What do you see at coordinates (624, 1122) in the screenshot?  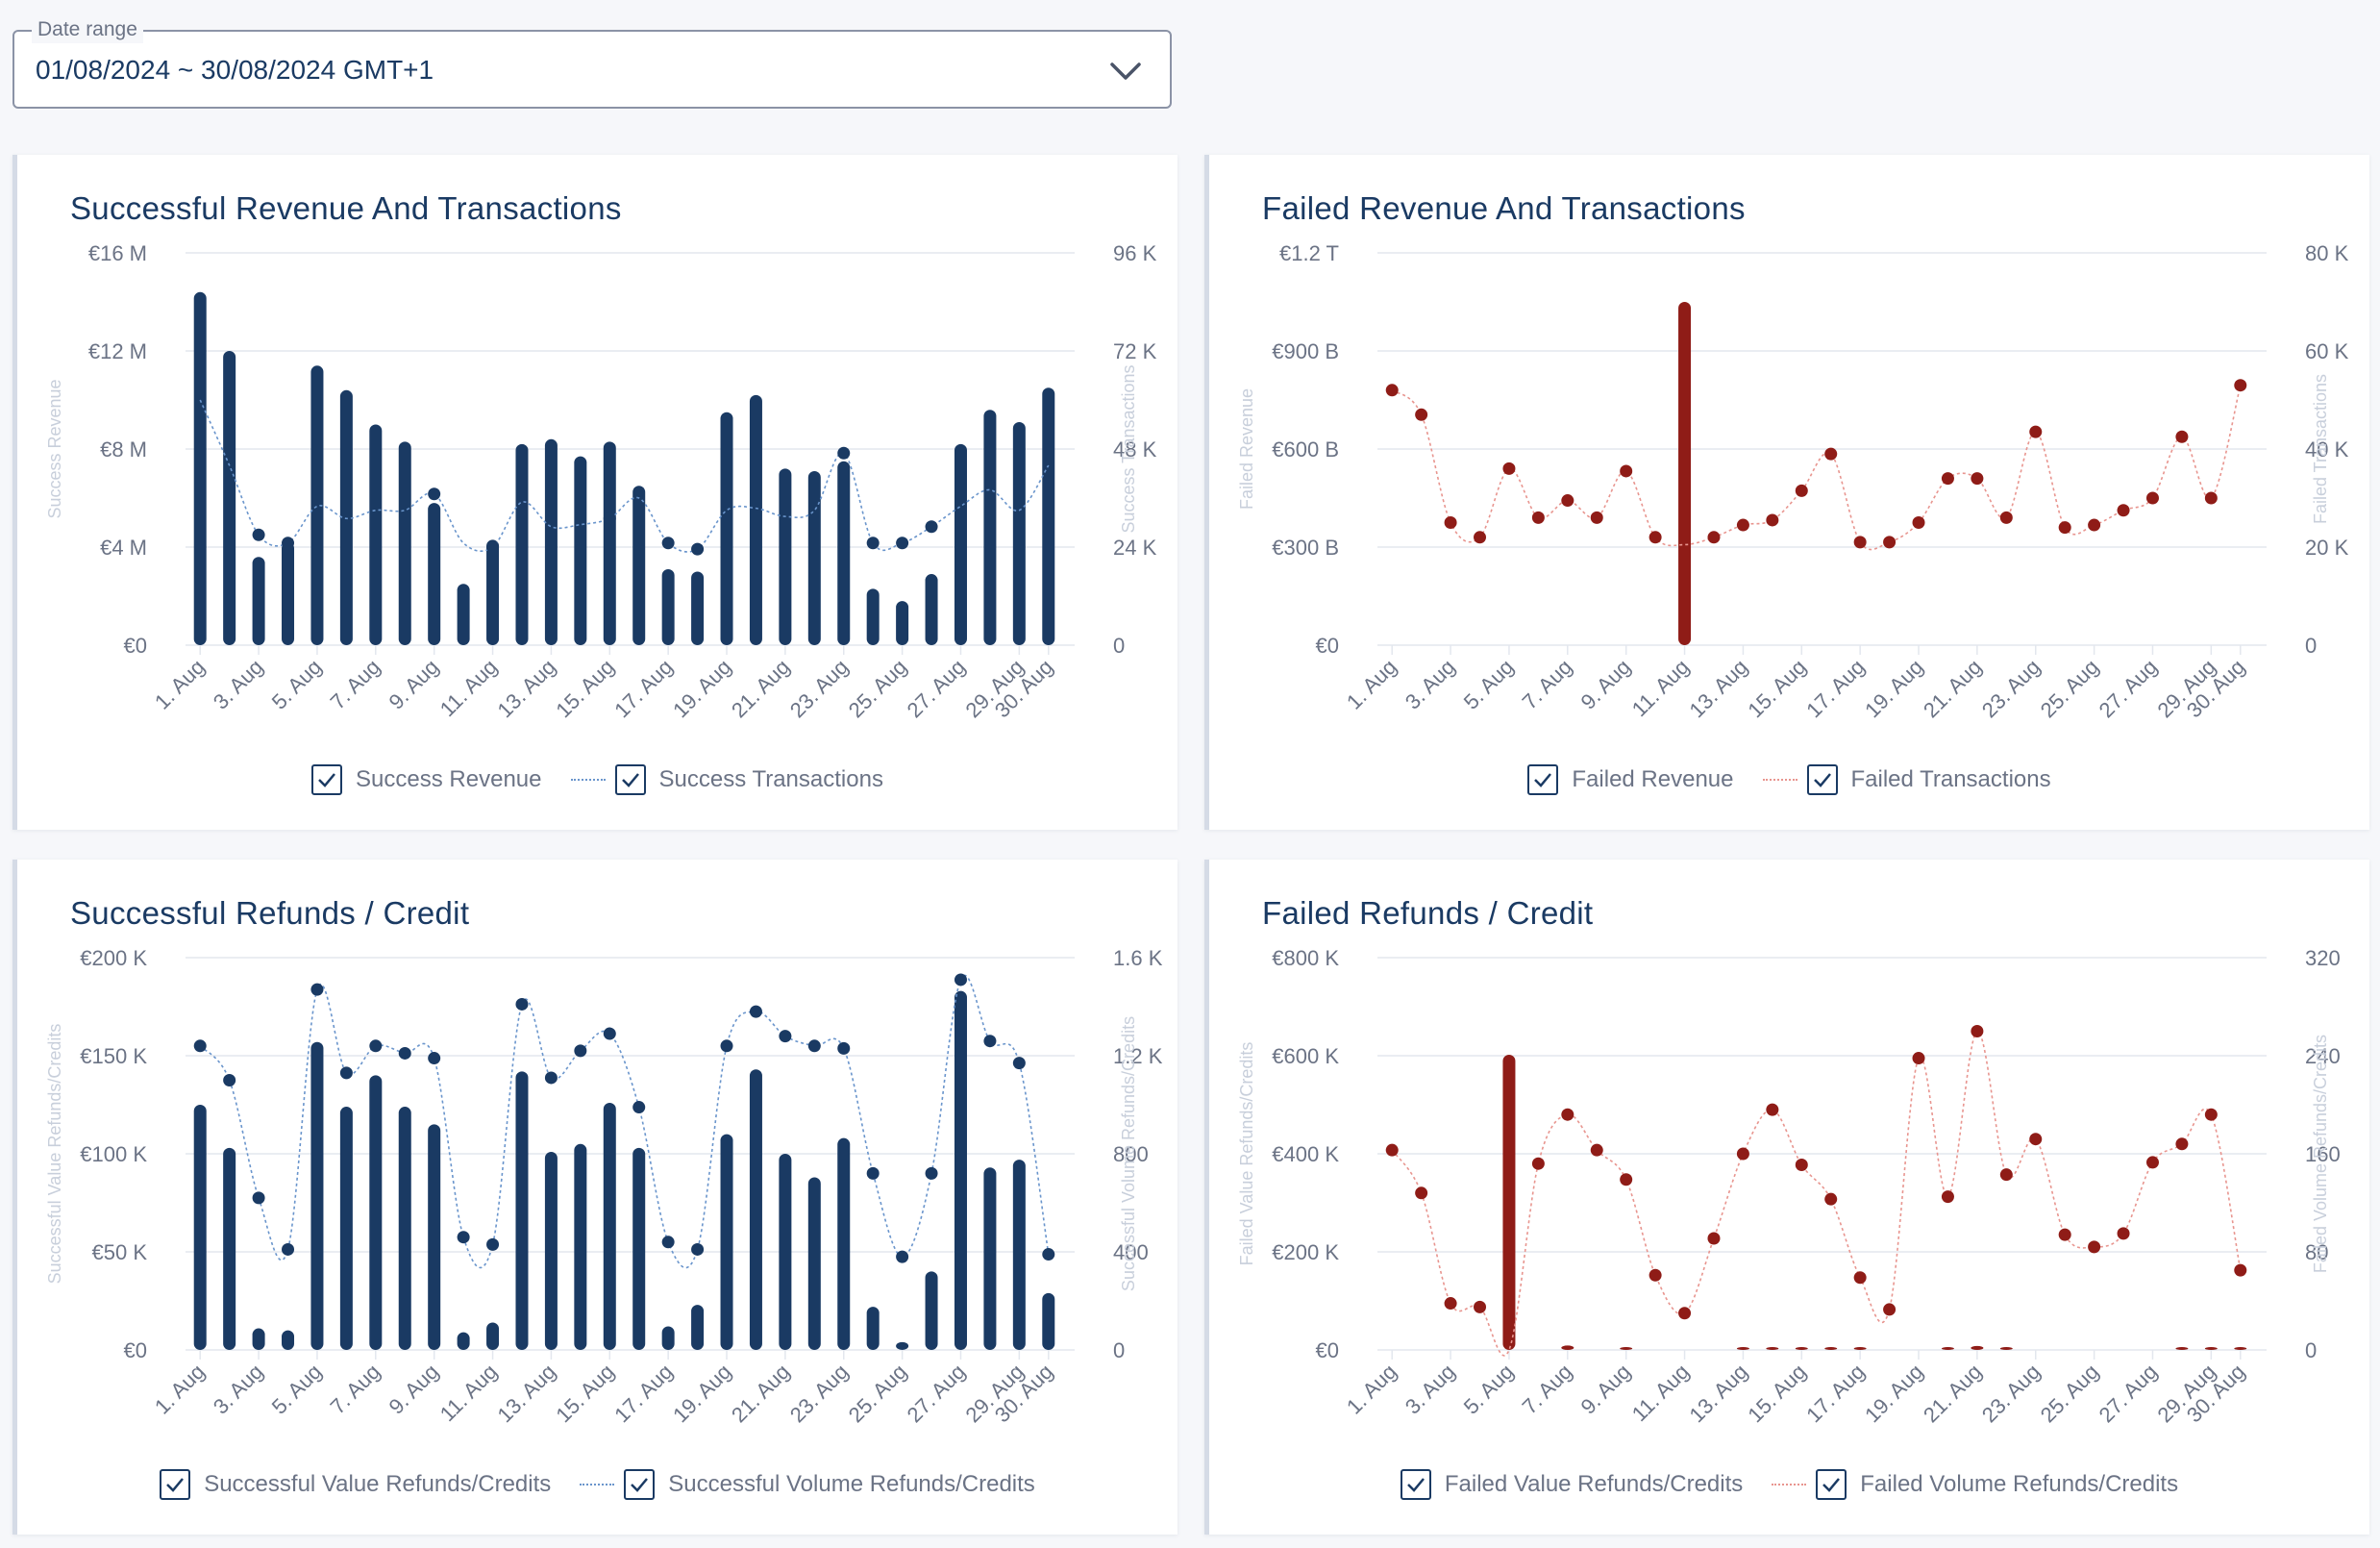 I see `series-line` at bounding box center [624, 1122].